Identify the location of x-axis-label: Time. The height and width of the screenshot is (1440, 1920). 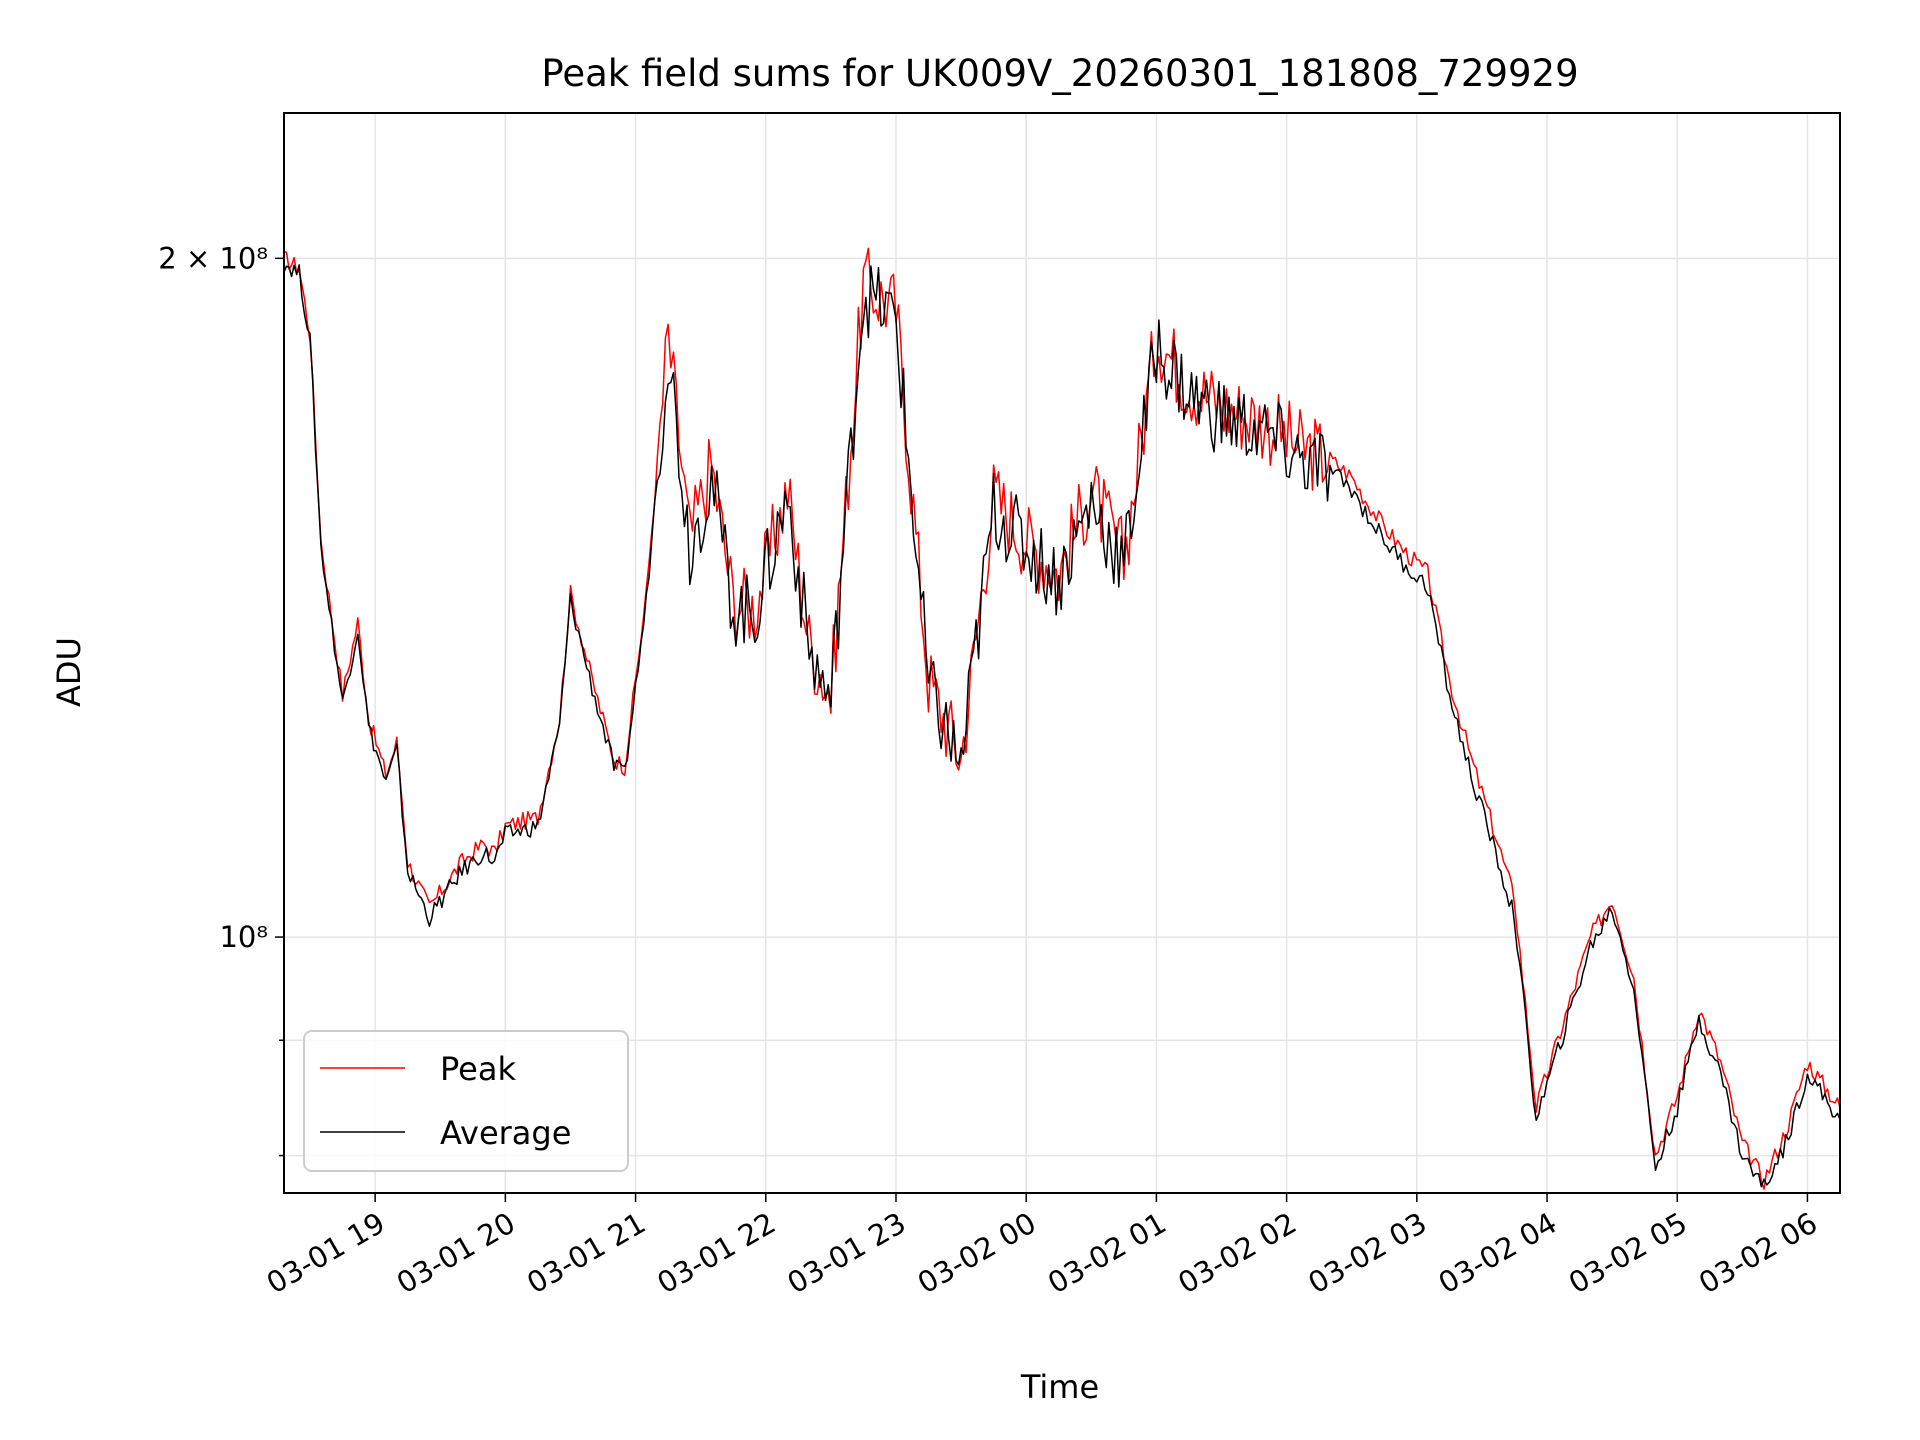
(1059, 1387).